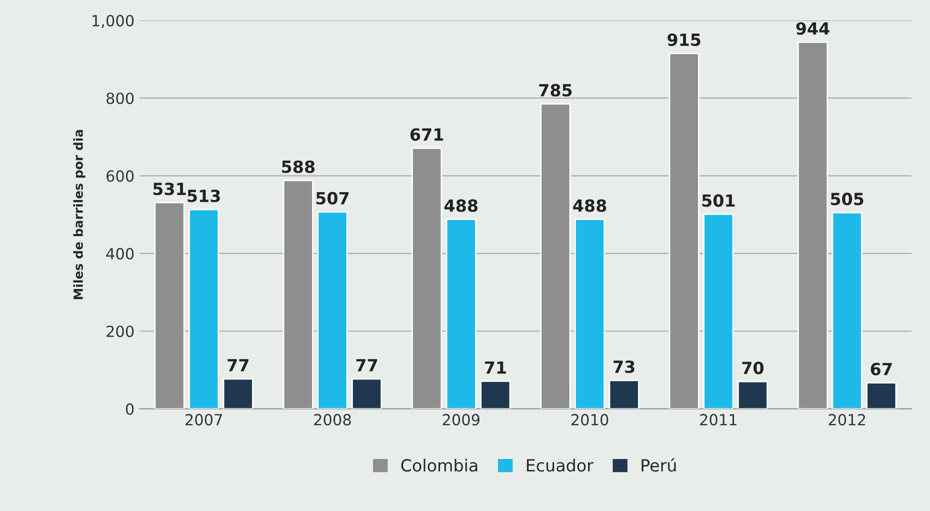 This screenshot has height=511, width=930. What do you see at coordinates (204, 420) in the screenshot?
I see `x-tick-label: 2007` at bounding box center [204, 420].